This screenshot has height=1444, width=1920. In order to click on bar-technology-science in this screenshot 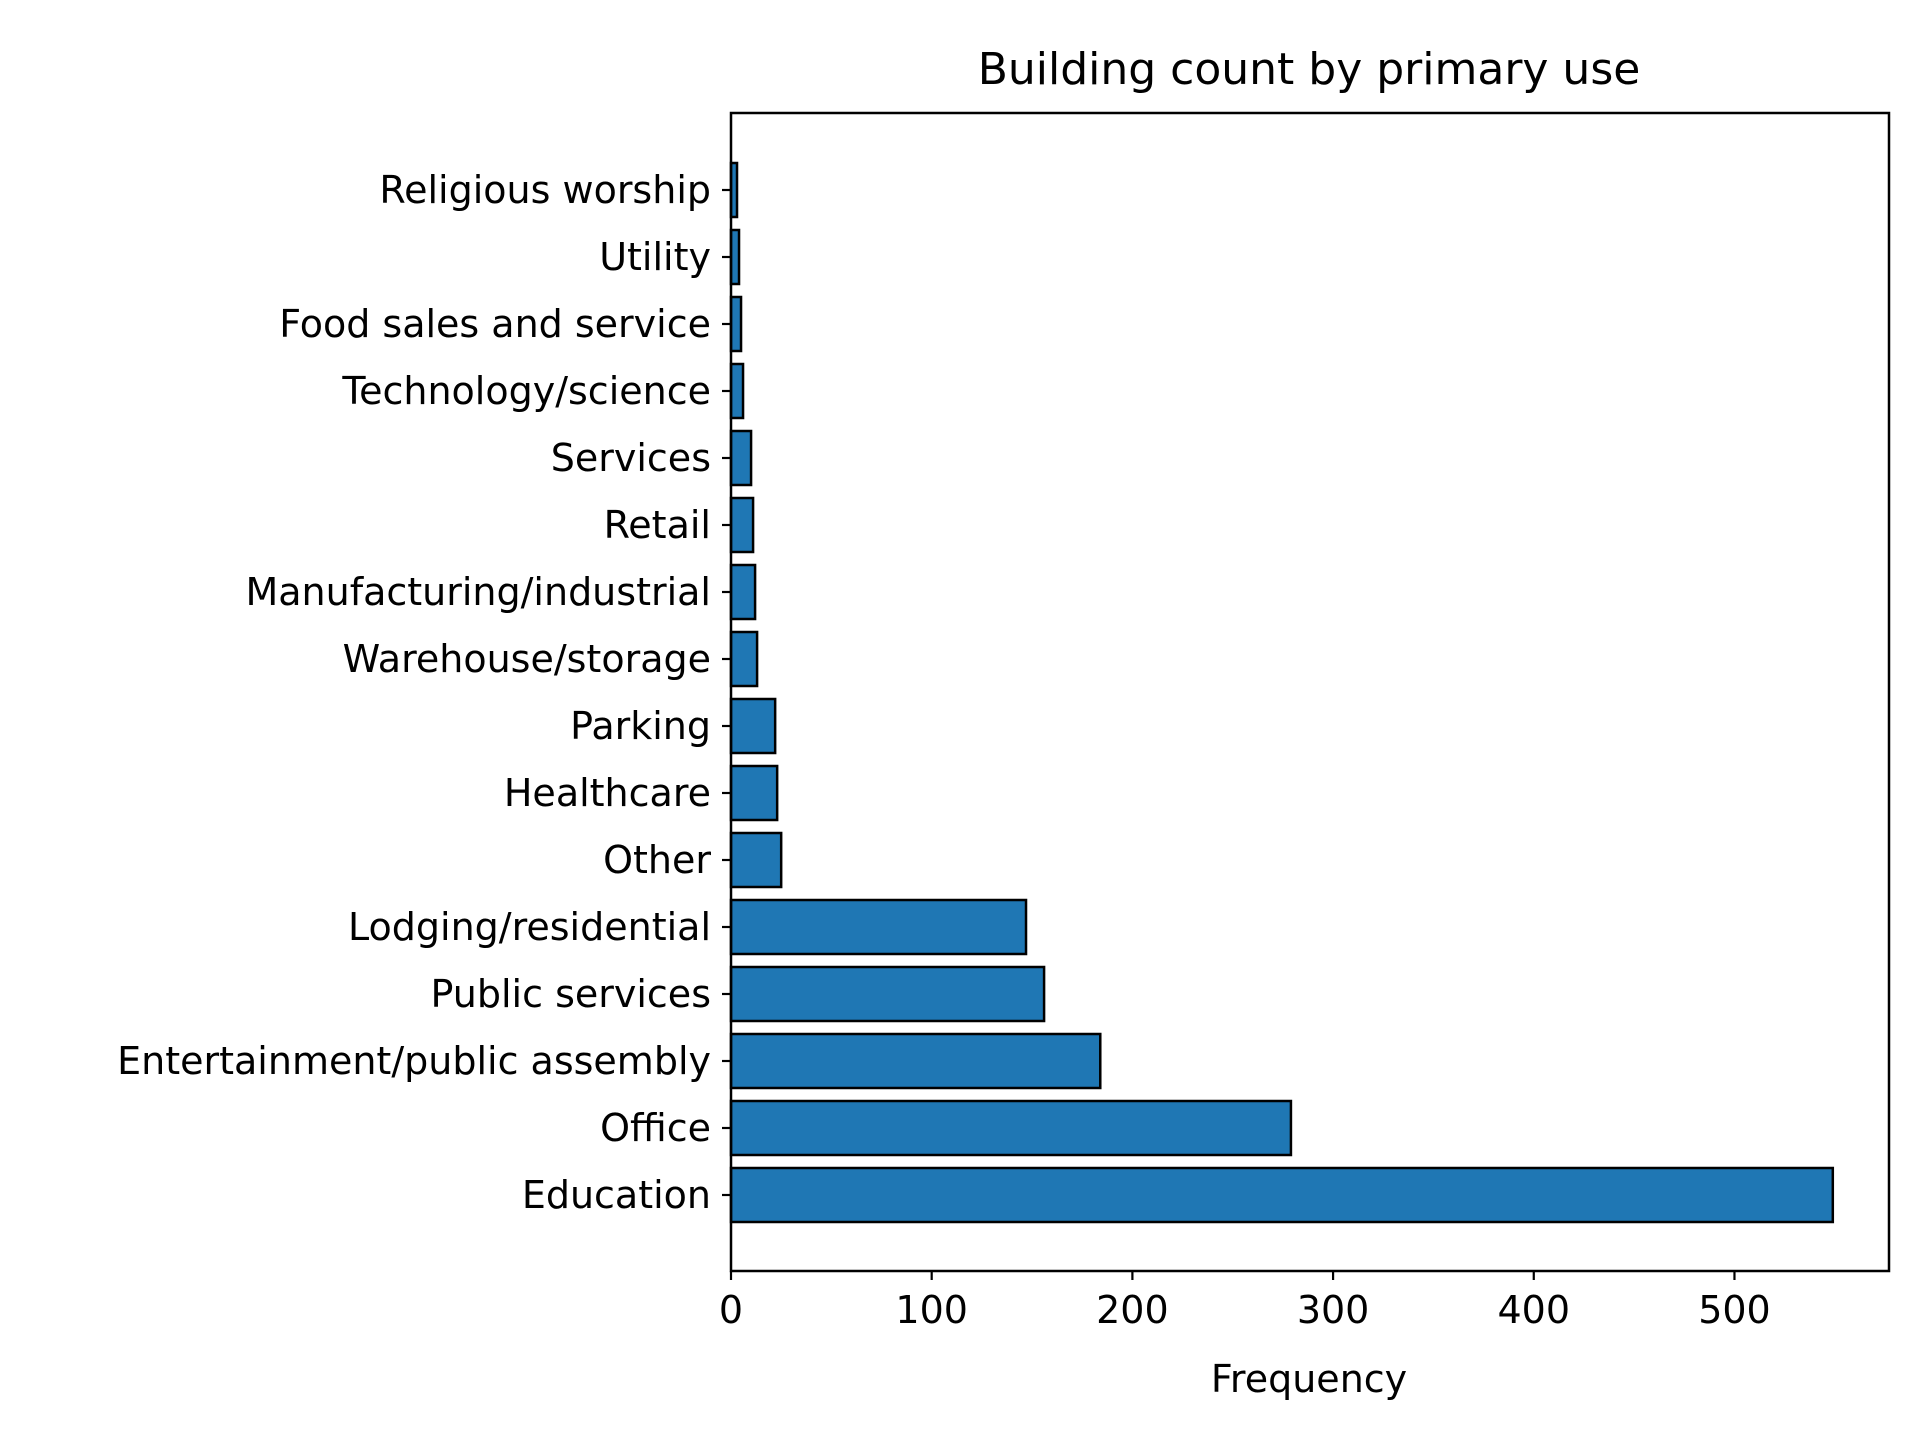, I will do `click(737, 391)`.